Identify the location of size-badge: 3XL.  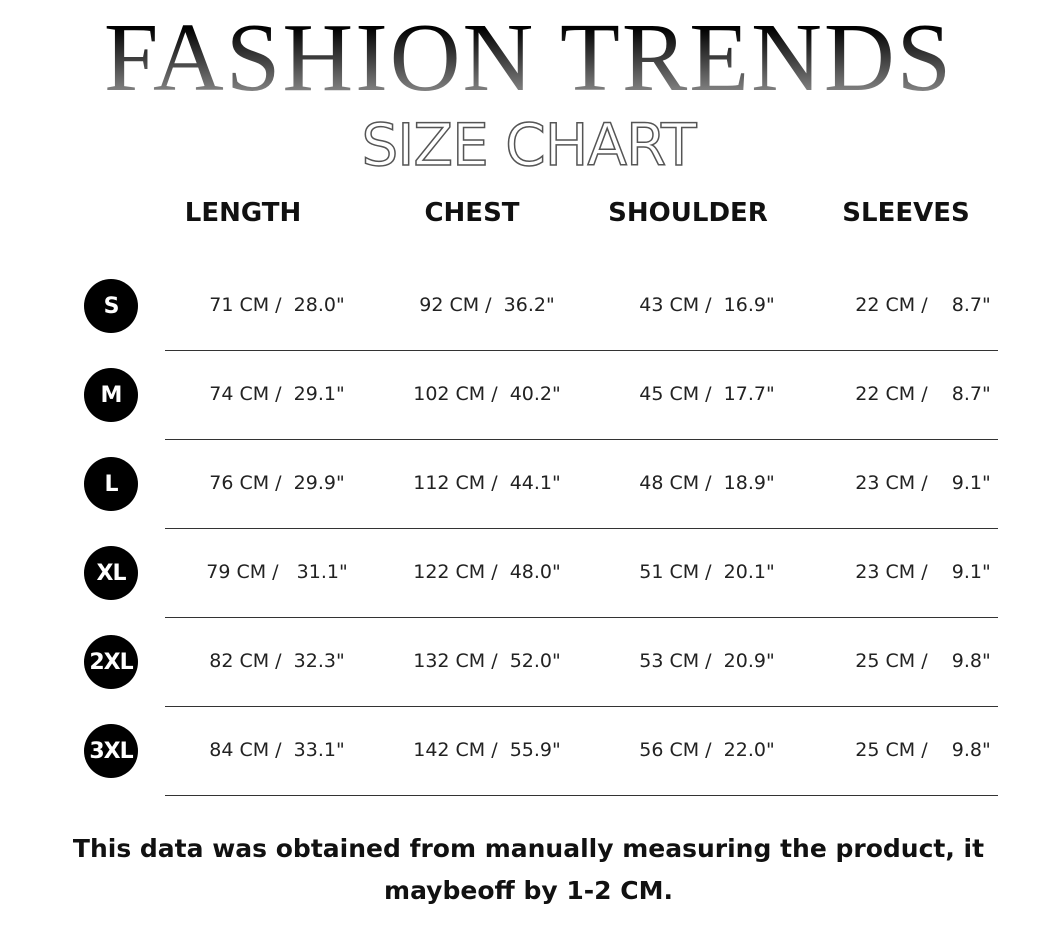
(111, 751).